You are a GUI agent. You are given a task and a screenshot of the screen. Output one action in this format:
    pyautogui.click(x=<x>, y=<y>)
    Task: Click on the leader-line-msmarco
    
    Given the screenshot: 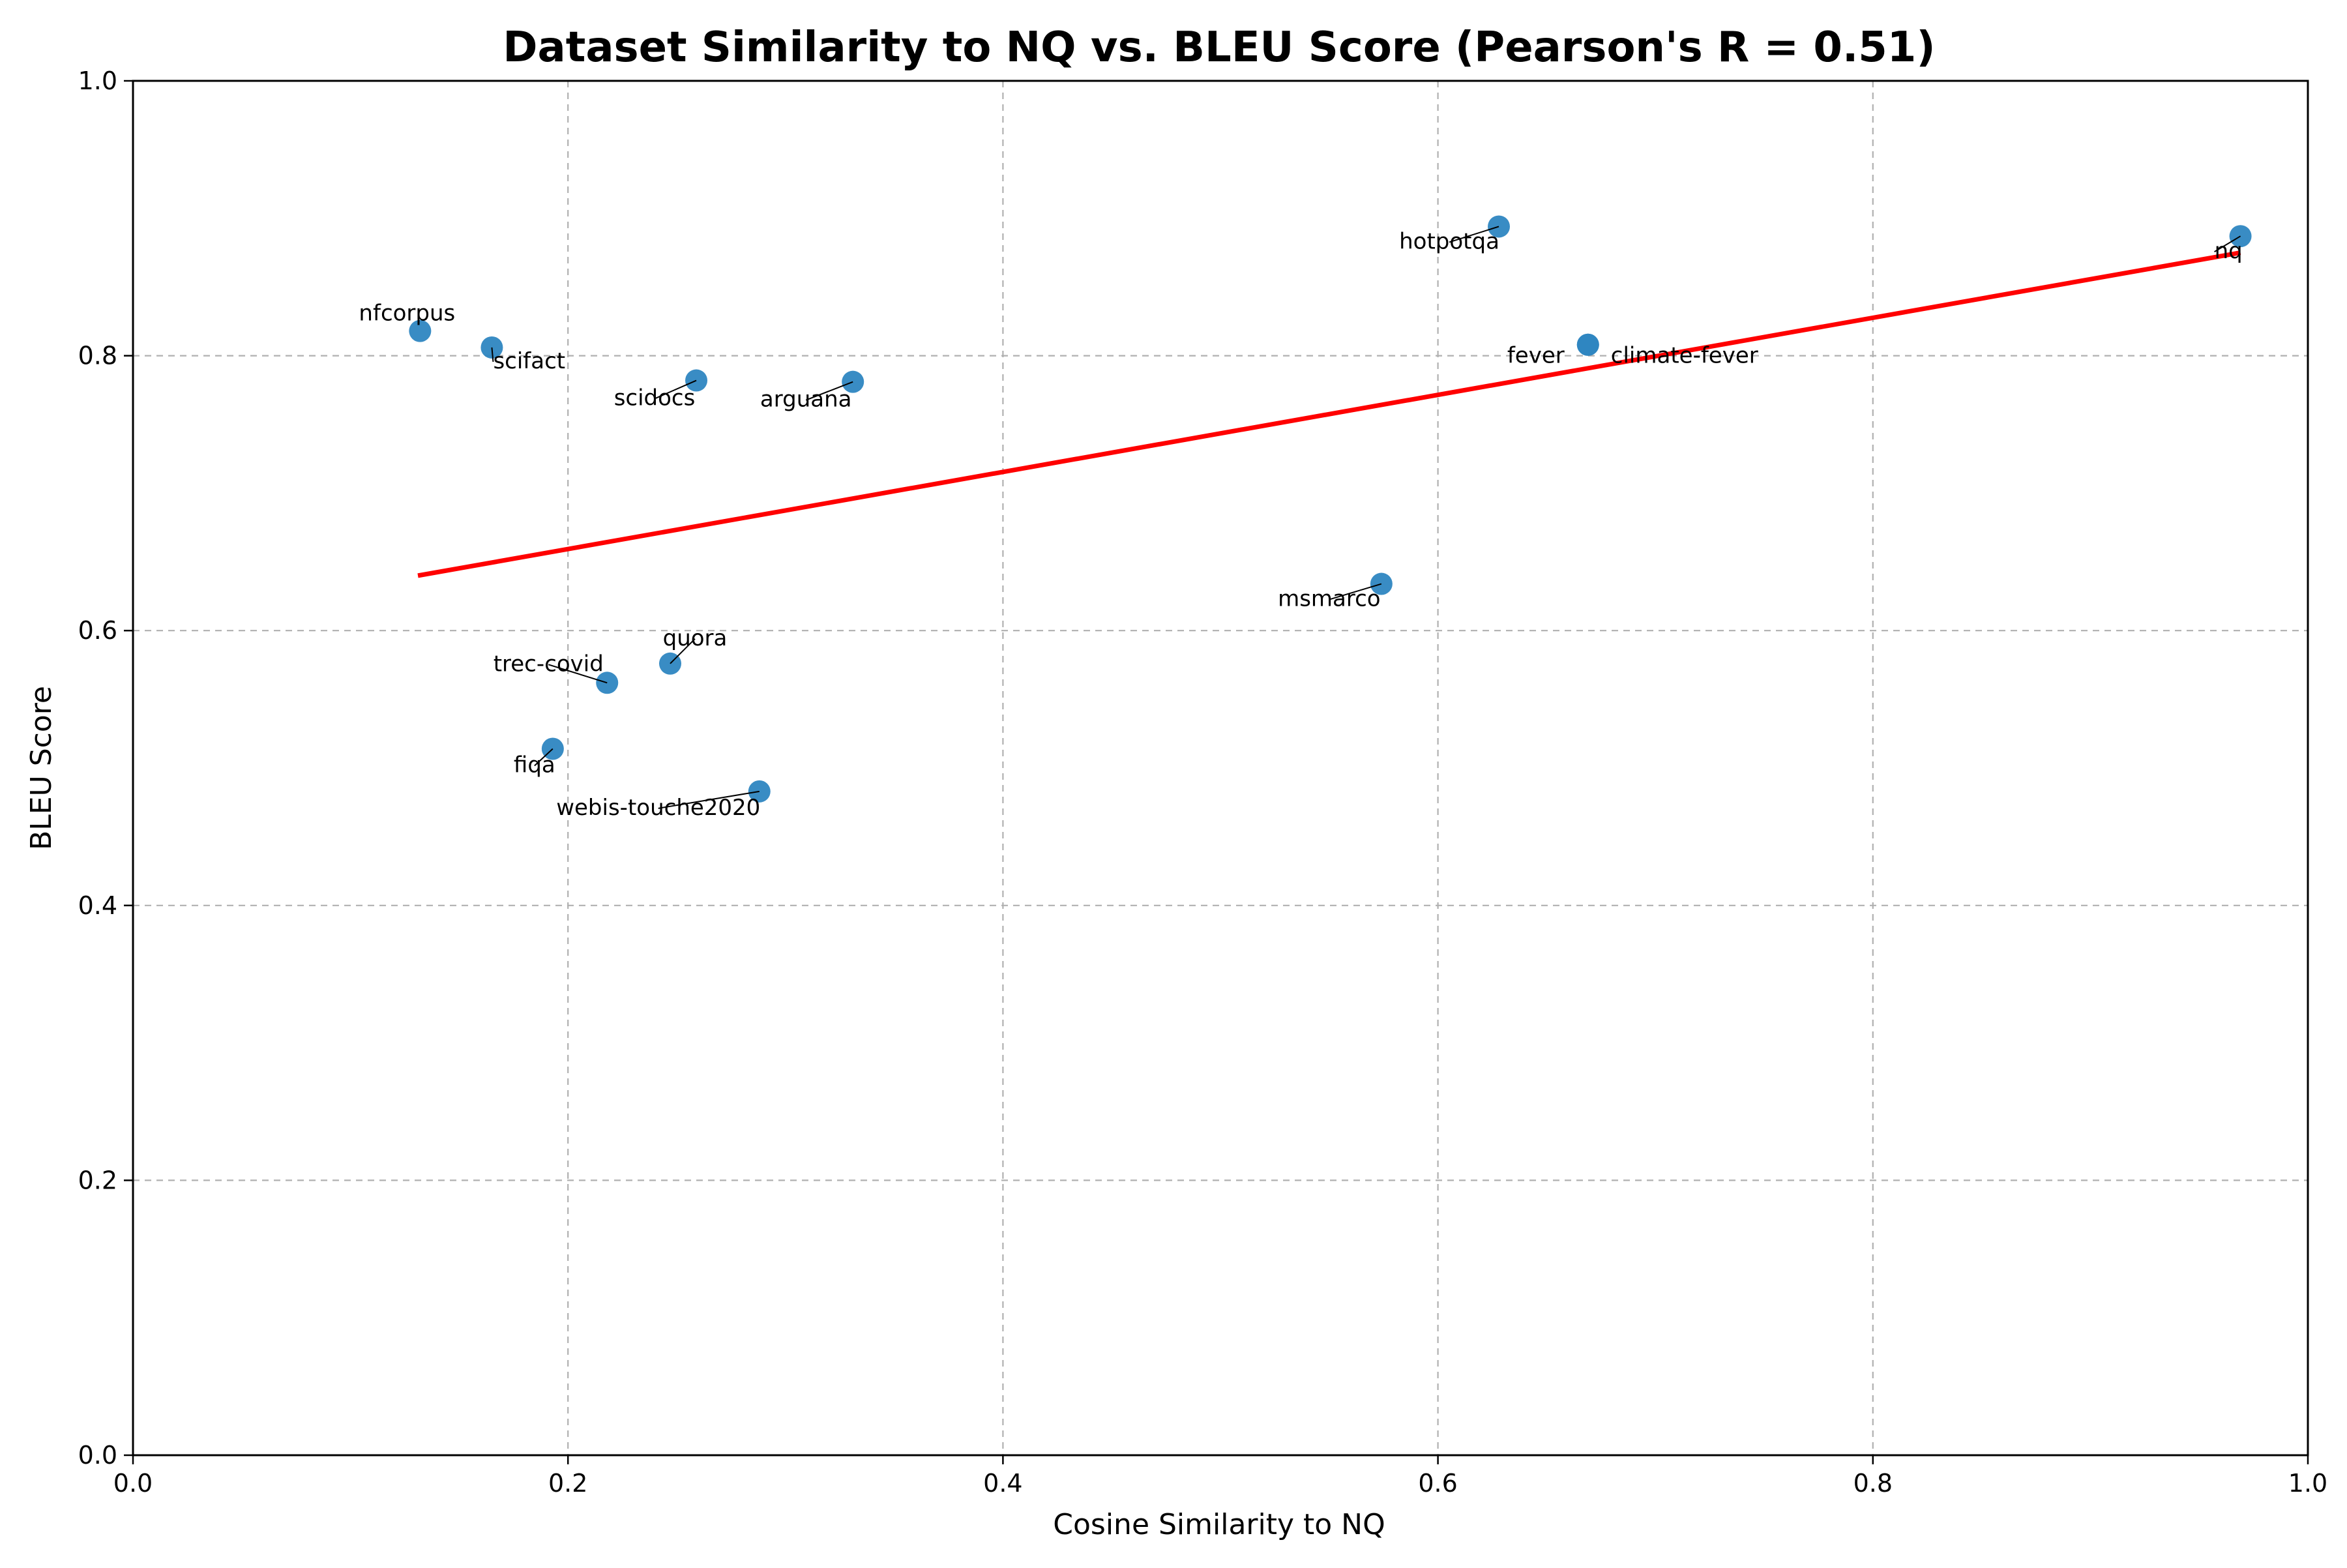 What is the action you would take?
    pyautogui.click(x=1355, y=592)
    